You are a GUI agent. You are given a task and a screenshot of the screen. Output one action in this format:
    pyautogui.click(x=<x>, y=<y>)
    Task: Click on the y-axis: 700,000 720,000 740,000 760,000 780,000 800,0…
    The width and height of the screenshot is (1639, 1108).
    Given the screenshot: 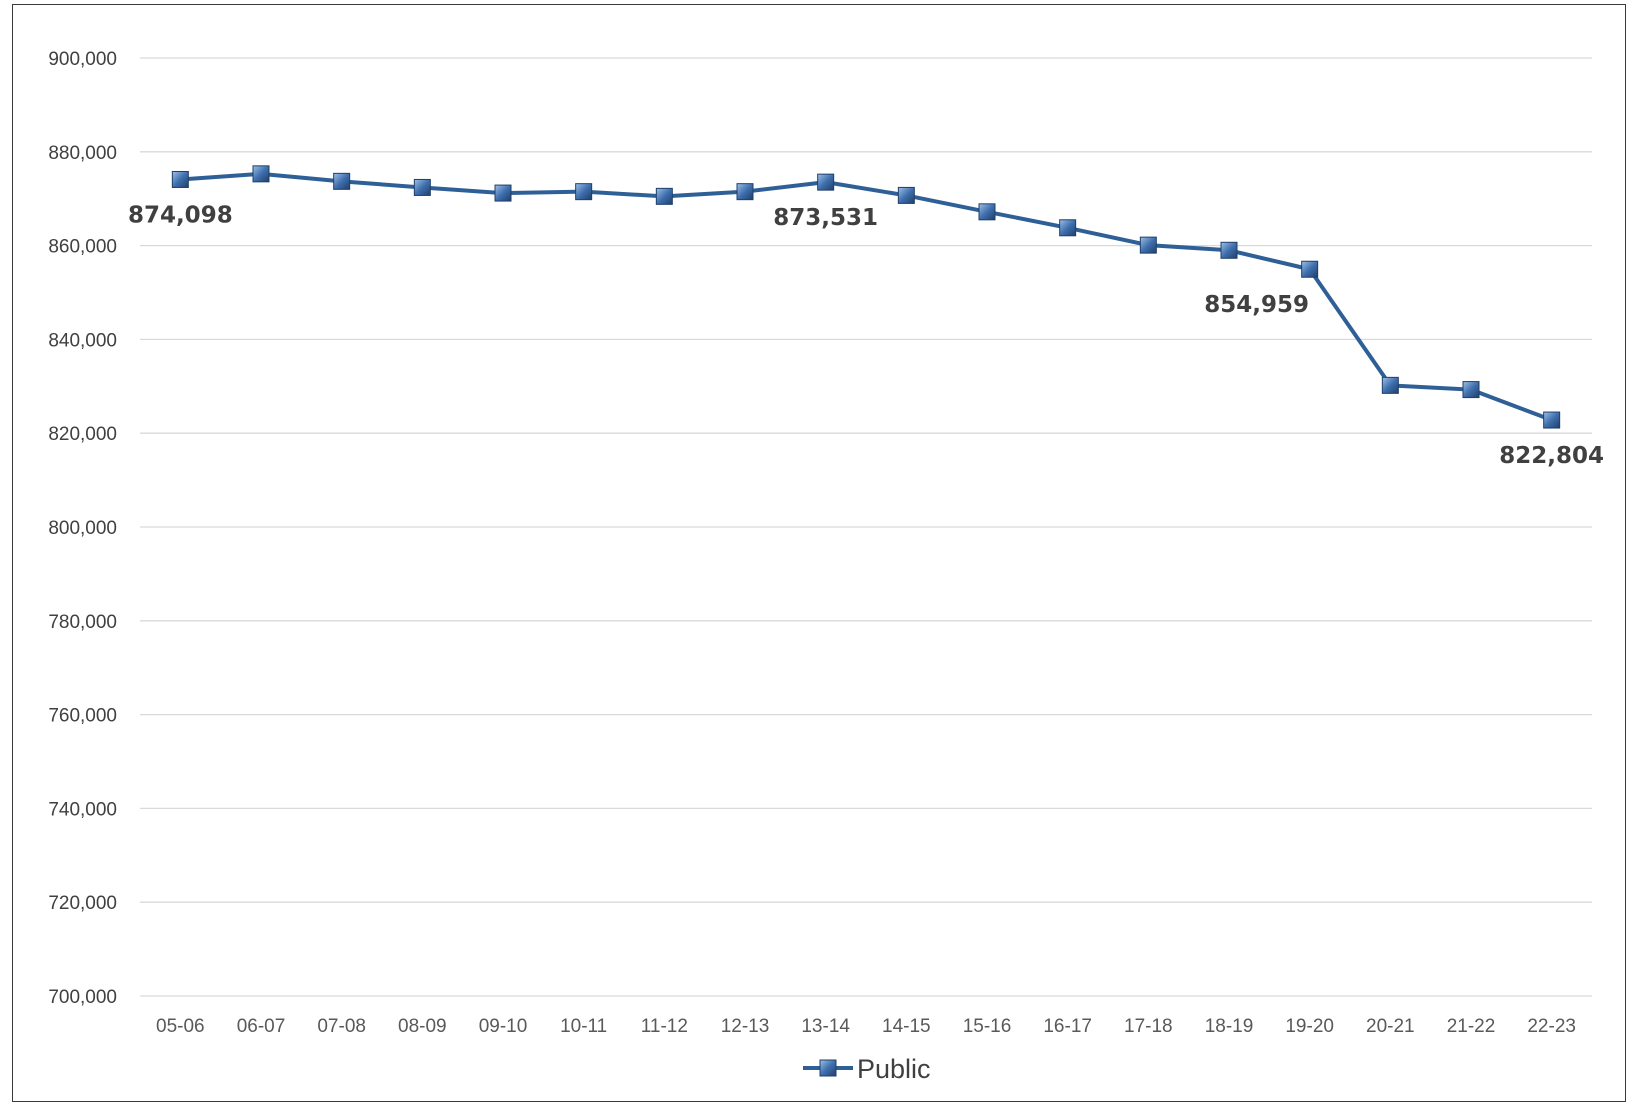 What is the action you would take?
    pyautogui.click(x=82, y=528)
    